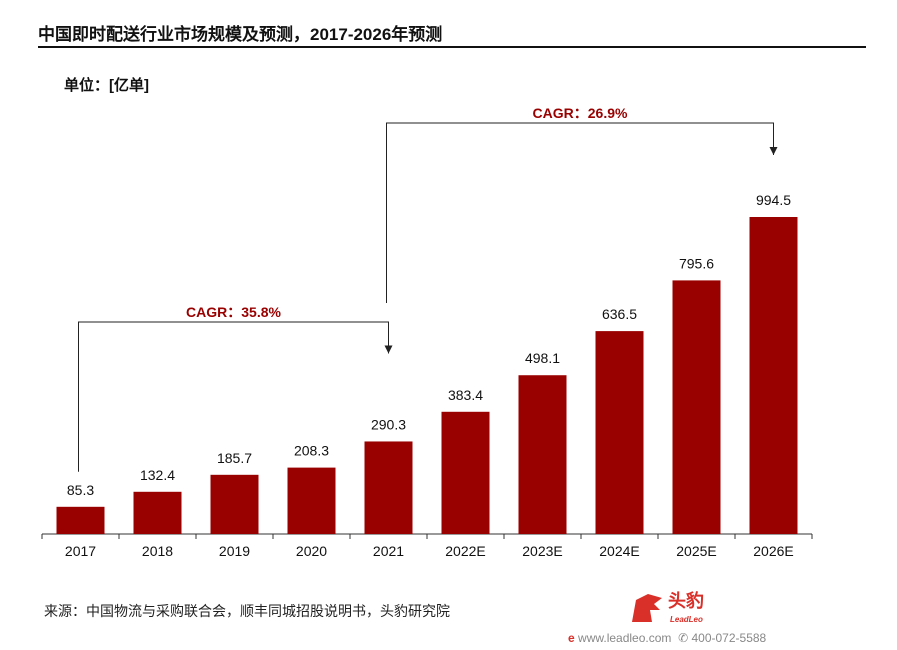  What do you see at coordinates (465, 472) in the screenshot?
I see `bar-2022E` at bounding box center [465, 472].